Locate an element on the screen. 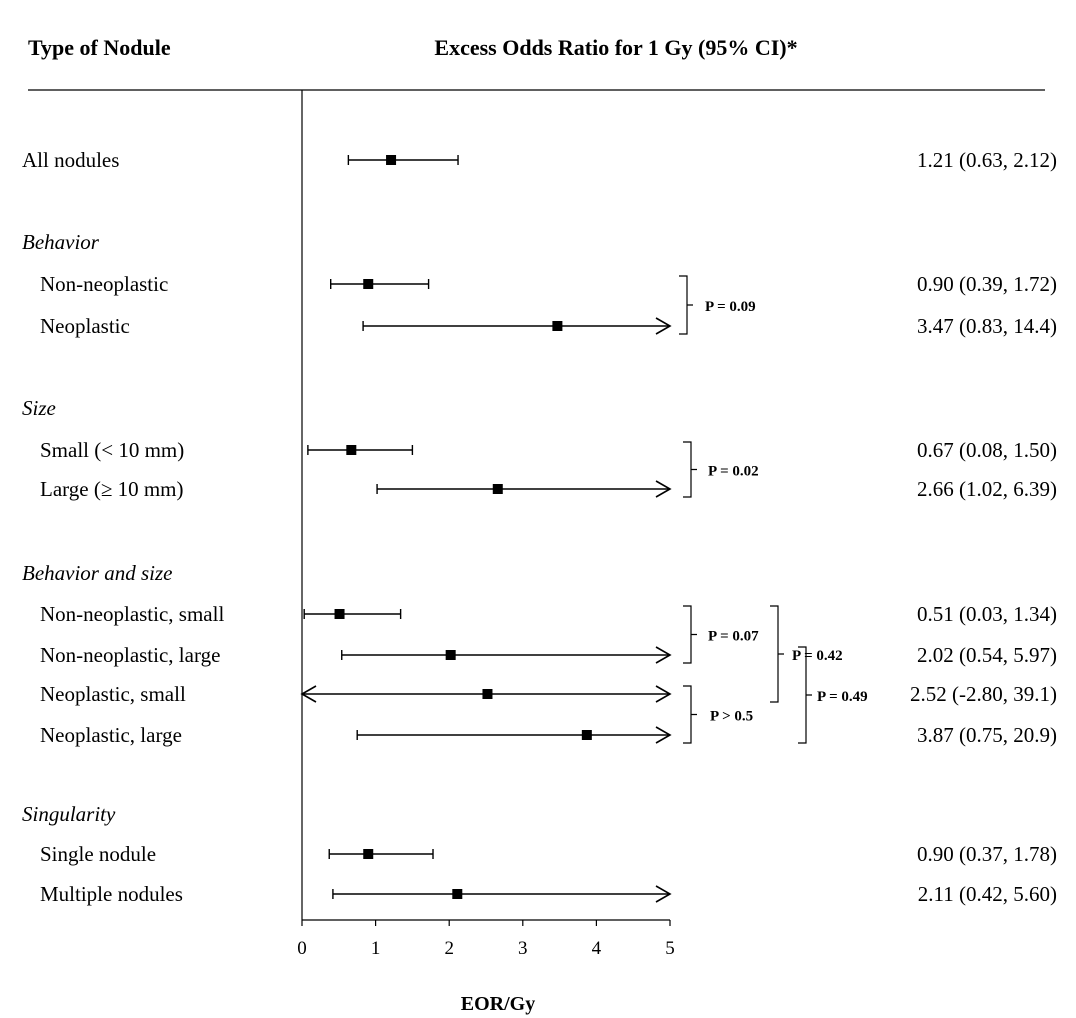 This screenshot has height=1018, width=1076. estimate-text: 2.11 (0.42, 5.60) is located at coordinates (987, 894).